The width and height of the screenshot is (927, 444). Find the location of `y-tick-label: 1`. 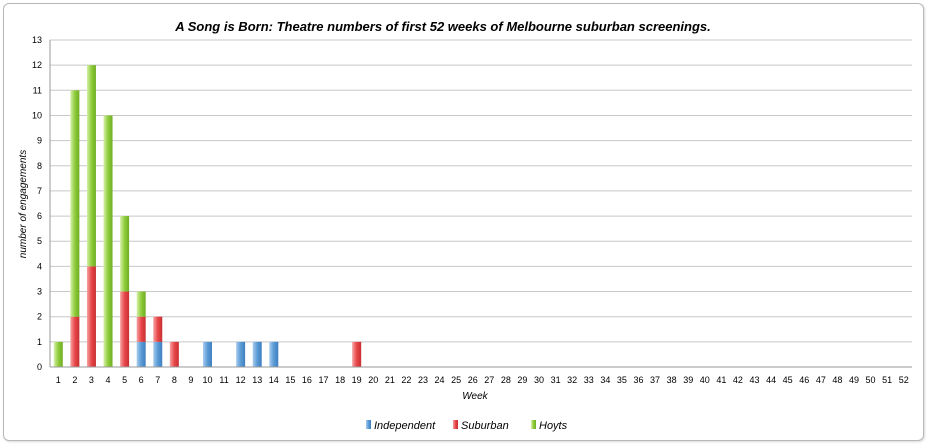

y-tick-label: 1 is located at coordinates (39, 342).